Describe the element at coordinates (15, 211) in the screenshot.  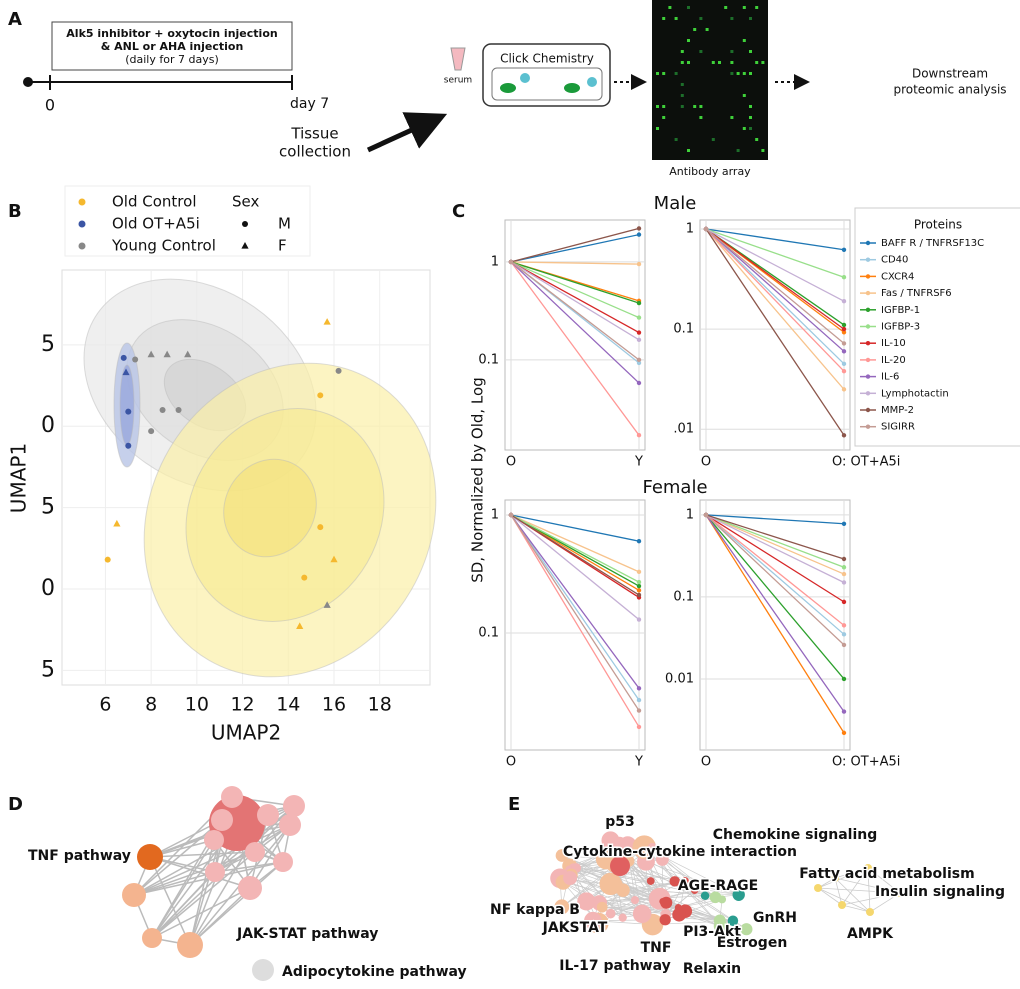
I see `panel-label: B` at that location.